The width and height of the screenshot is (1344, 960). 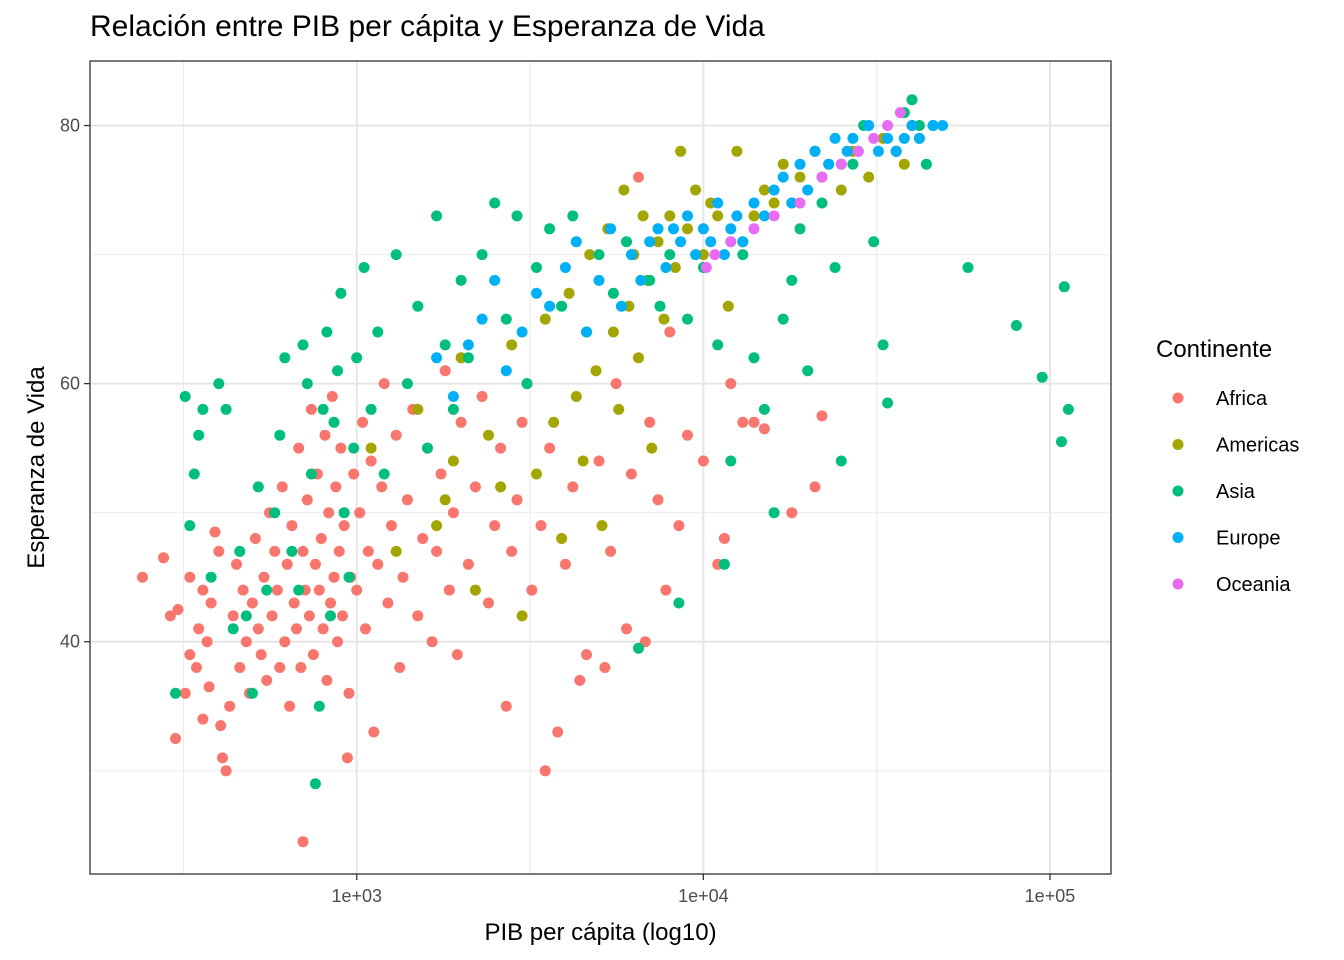 What do you see at coordinates (803, 190) in the screenshot?
I see `series-oceania` at bounding box center [803, 190].